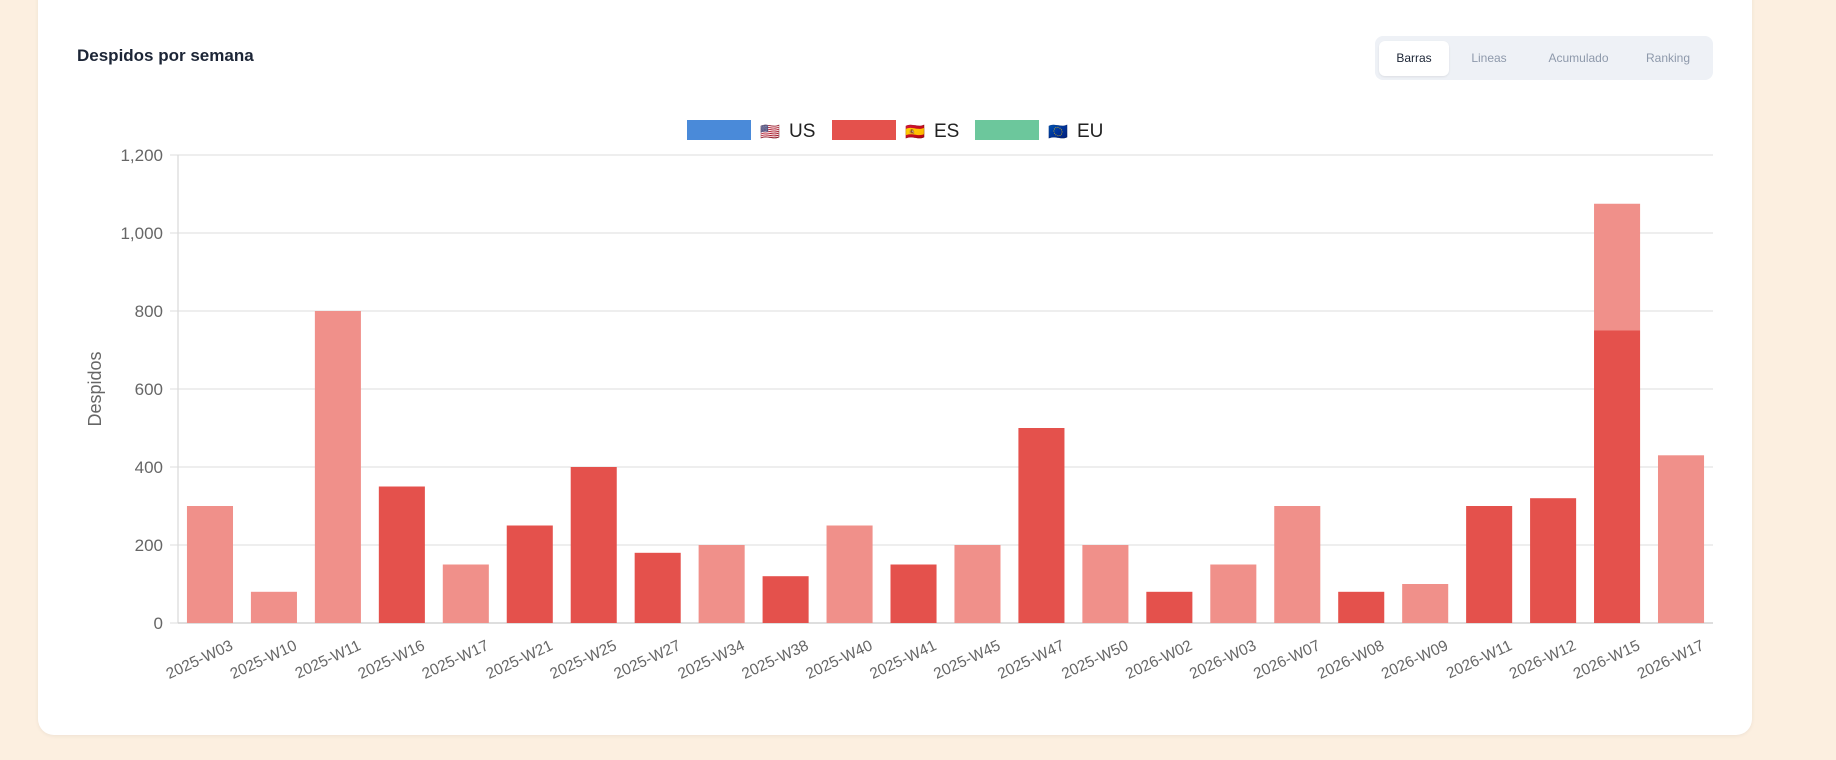 This screenshot has height=760, width=1836. What do you see at coordinates (519, 660) in the screenshot?
I see `x-tick-label: 2025-W21` at bounding box center [519, 660].